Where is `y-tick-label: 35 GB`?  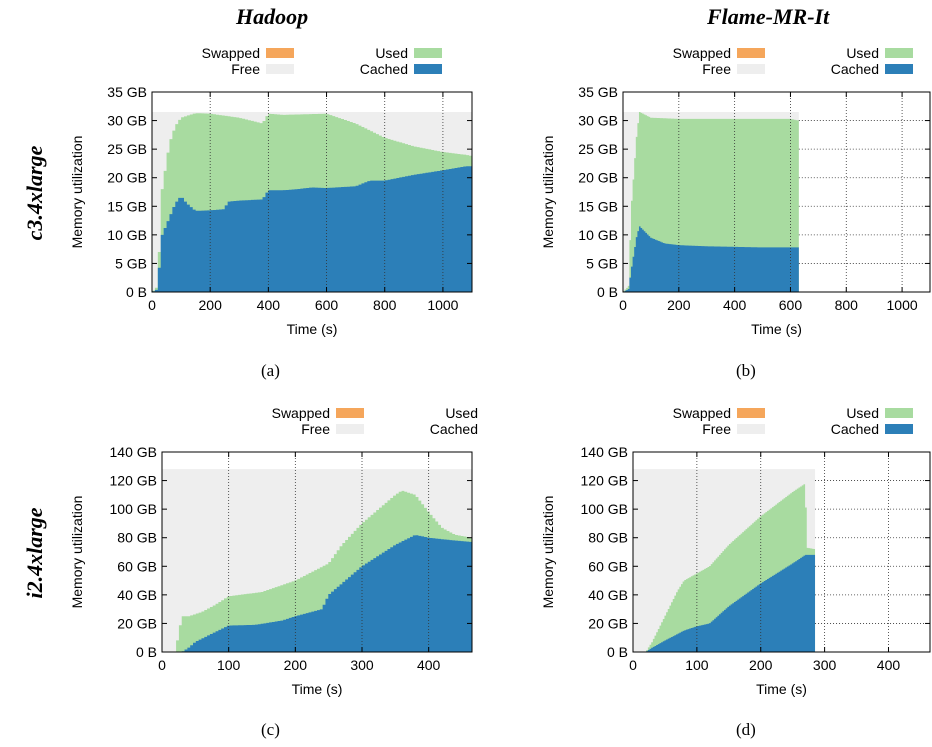 y-tick-label: 35 GB is located at coordinates (127, 92).